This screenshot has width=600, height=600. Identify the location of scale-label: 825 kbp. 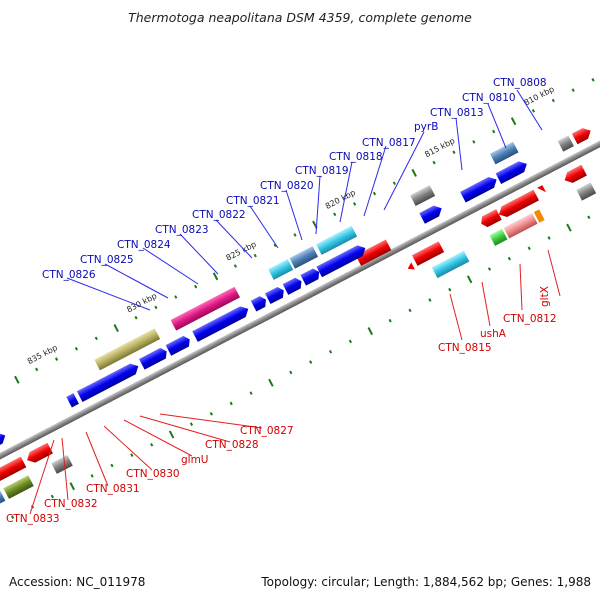
(241, 251).